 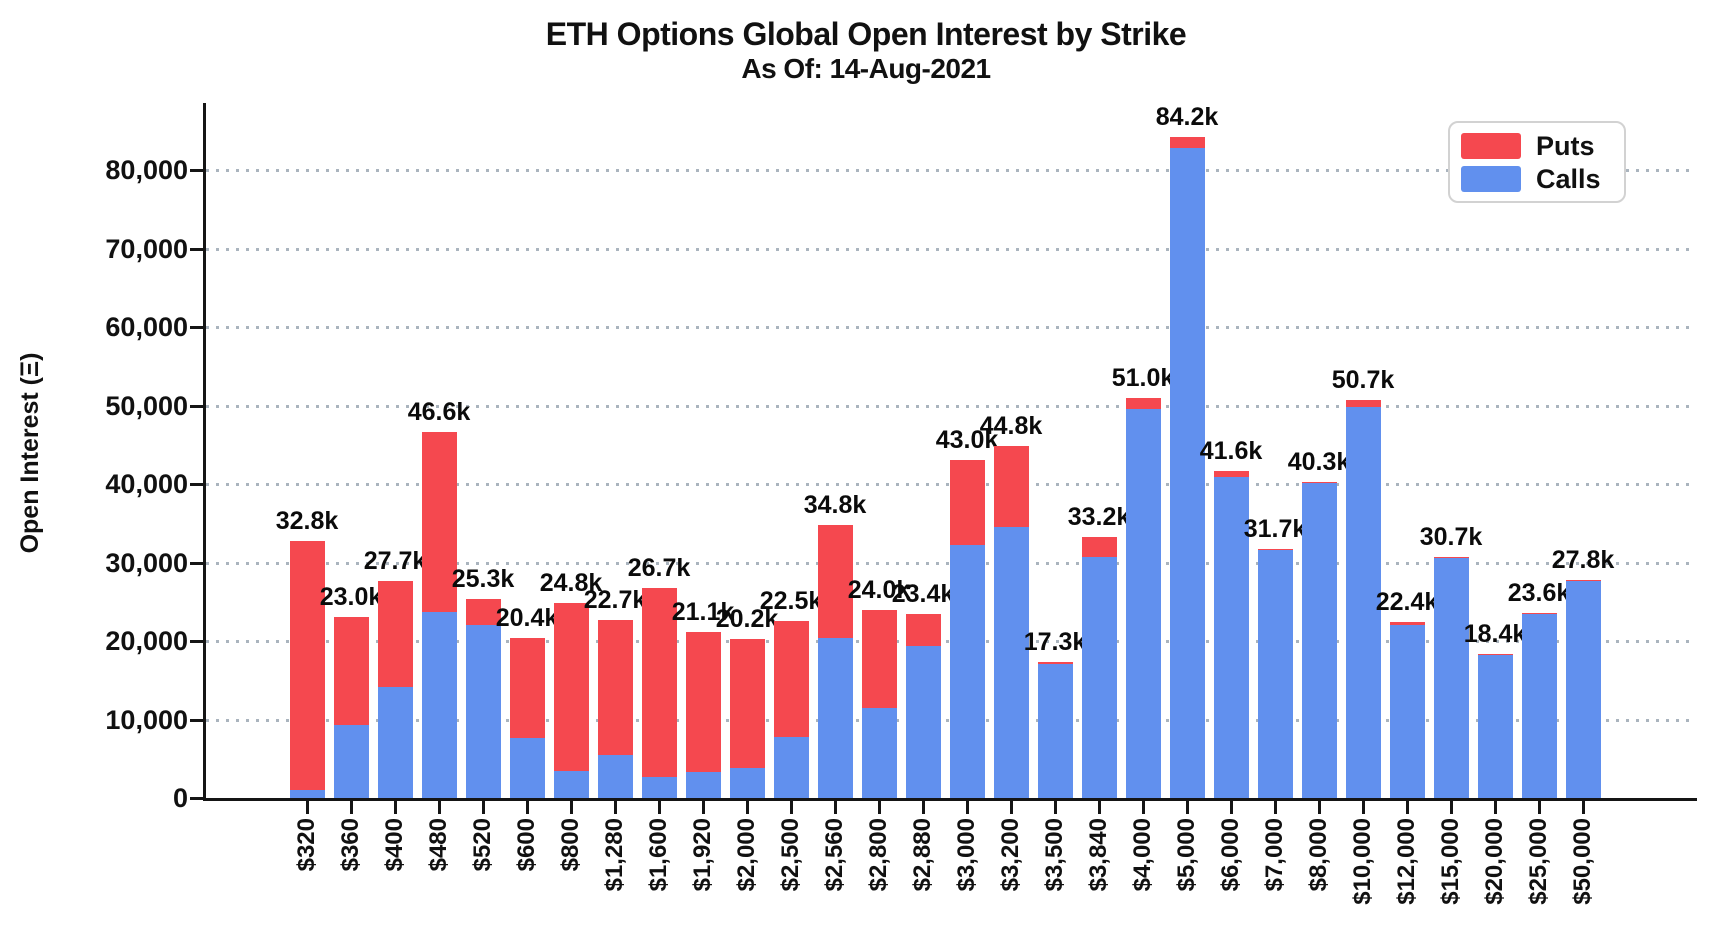 I want to click on bar-total-label: 84.2k, so click(x=1187, y=117).